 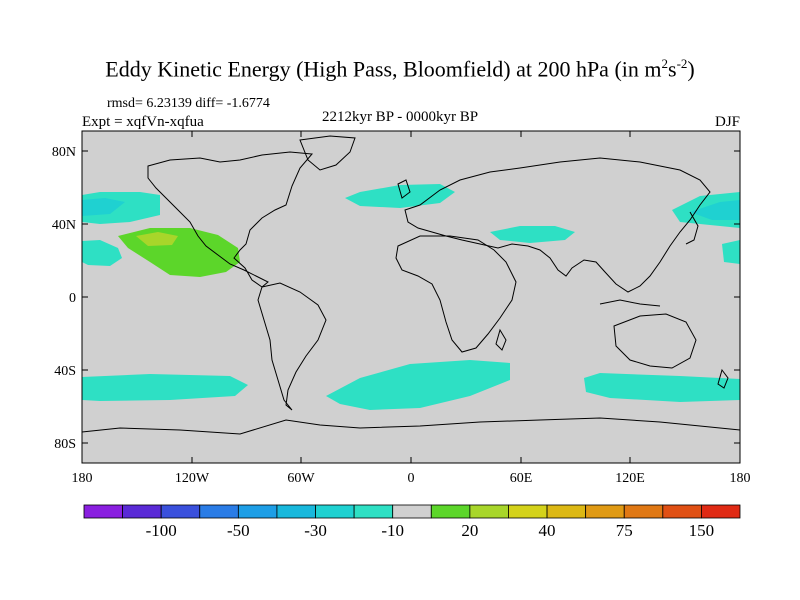 I want to click on lat-label-0: 0, so click(x=72, y=298).